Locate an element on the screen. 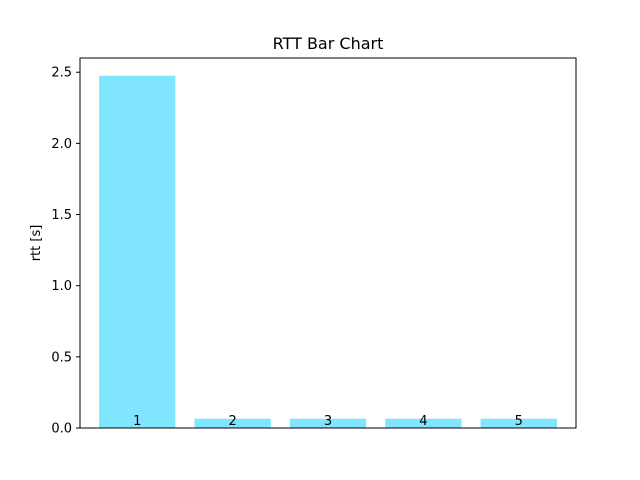 This screenshot has height=480, width=640. bar-label-5: 5 is located at coordinates (519, 421).